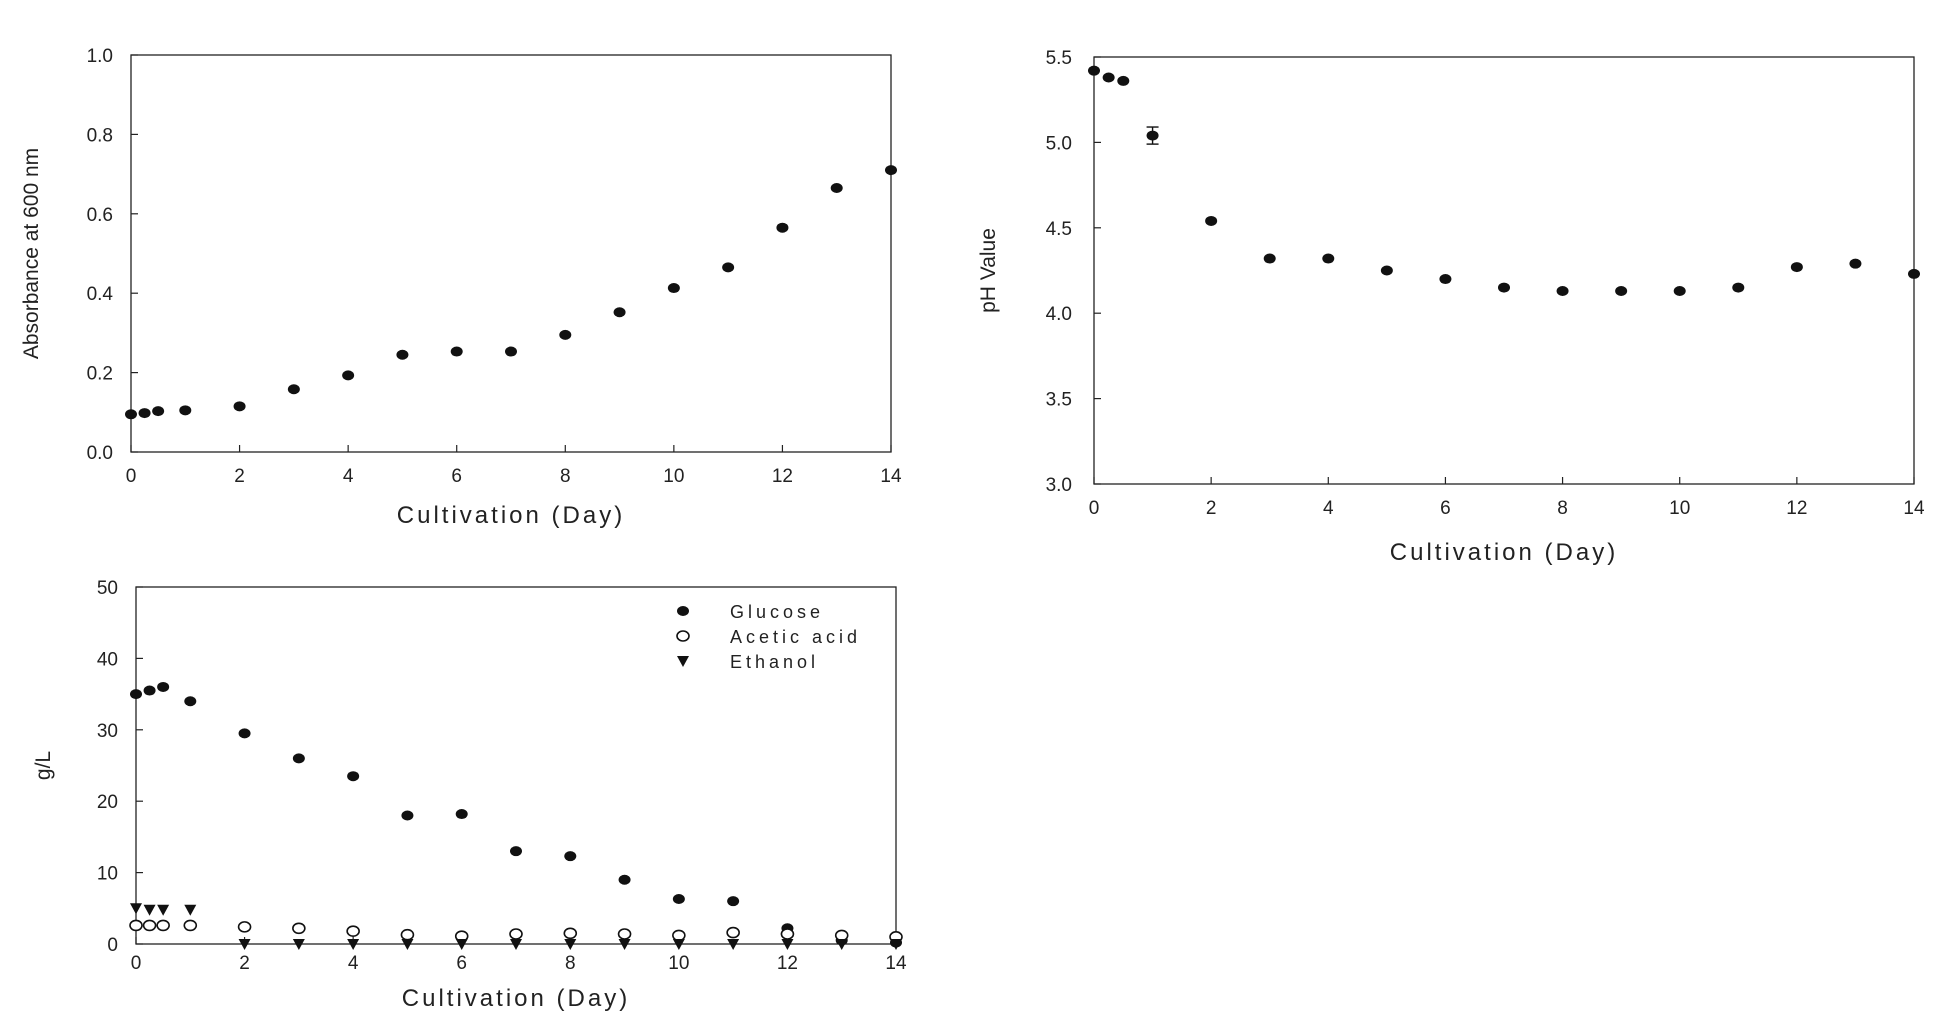 This screenshot has width=1949, height=1036. Describe the element at coordinates (774, 662) in the screenshot. I see `legend-label: Ethanol` at that location.